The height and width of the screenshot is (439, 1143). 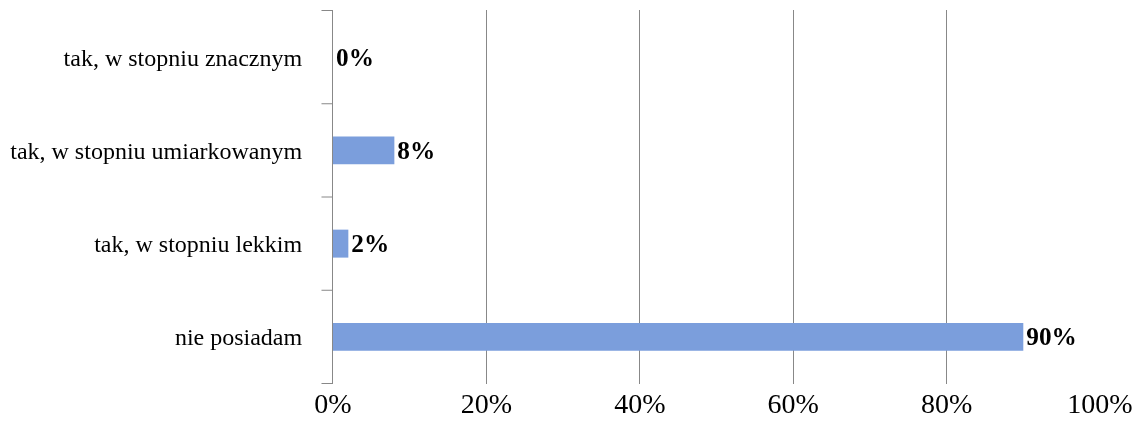 I want to click on data-label: 2%, so click(x=370, y=243).